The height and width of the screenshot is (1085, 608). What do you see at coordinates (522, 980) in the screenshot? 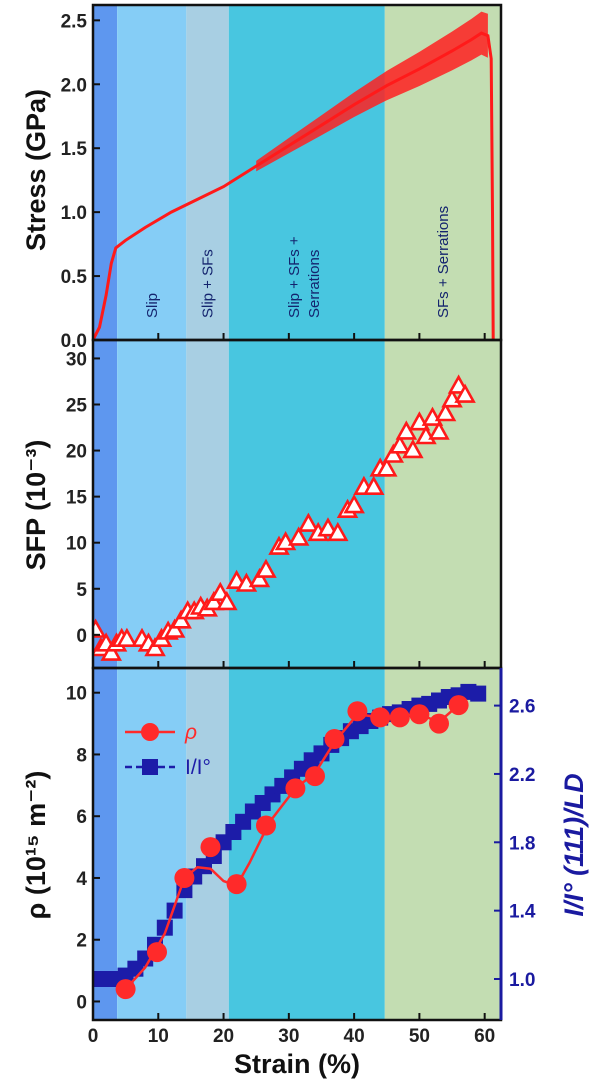
I see `y2-tick-label: 1.0` at bounding box center [522, 980].